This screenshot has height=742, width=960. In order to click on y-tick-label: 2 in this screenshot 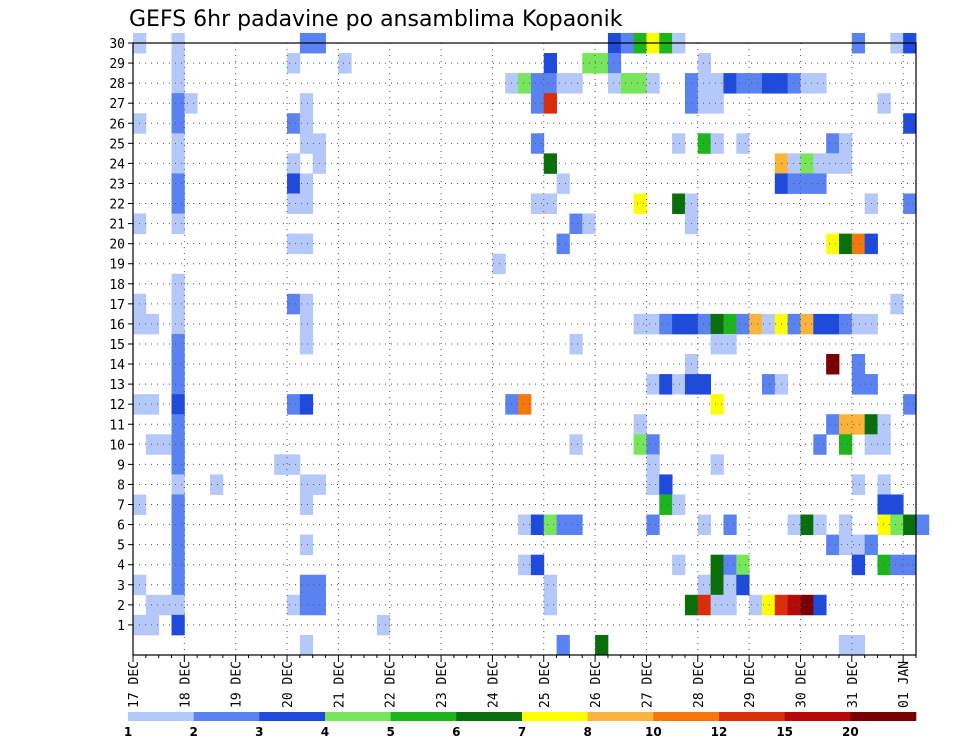, I will do `click(121, 606)`.